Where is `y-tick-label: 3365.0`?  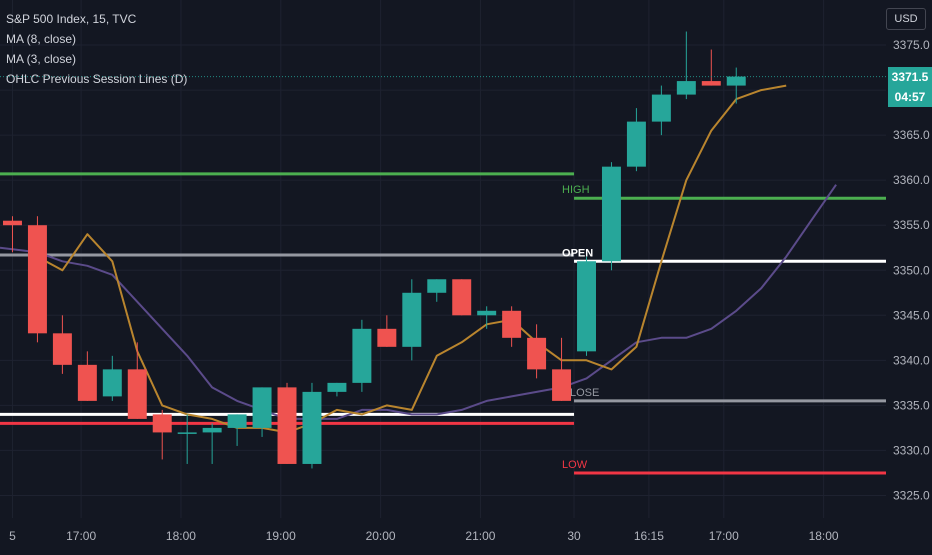 y-tick-label: 3365.0 is located at coordinates (911, 135).